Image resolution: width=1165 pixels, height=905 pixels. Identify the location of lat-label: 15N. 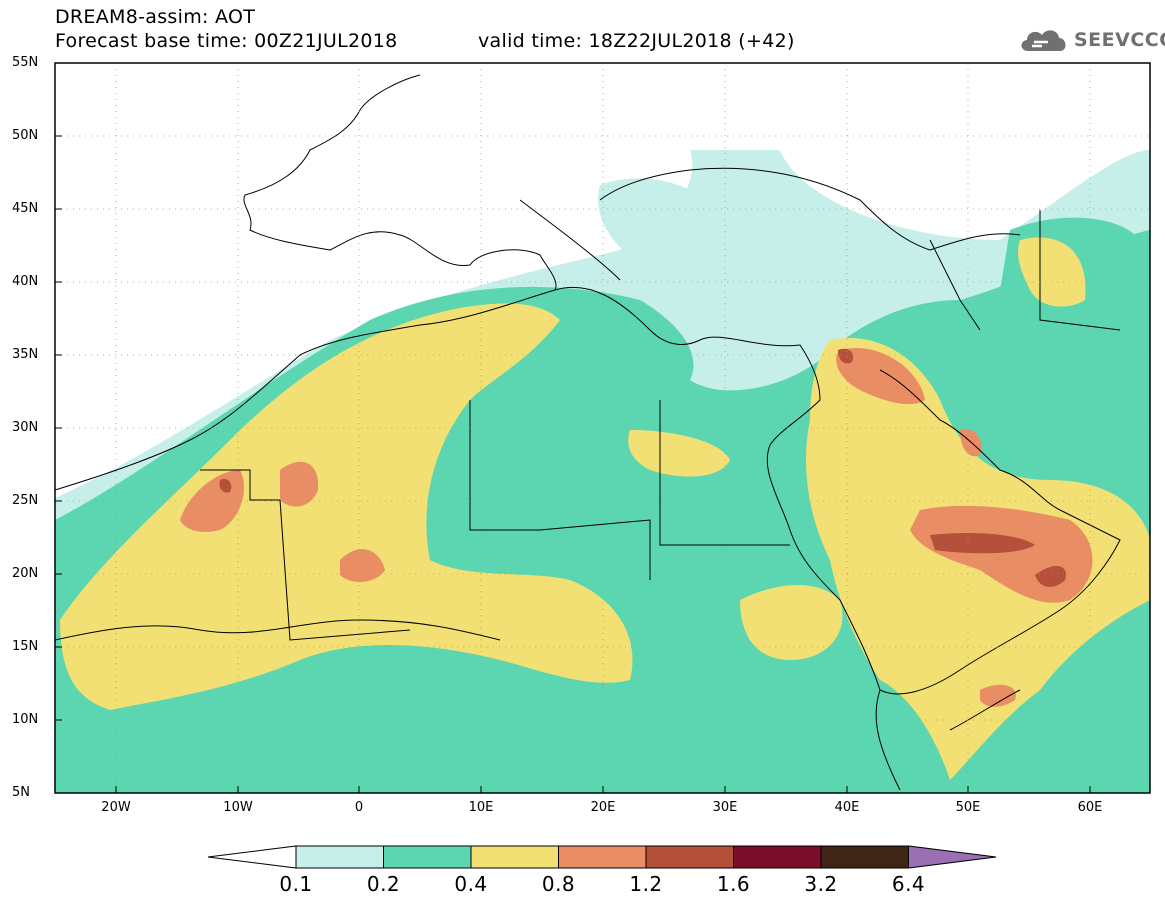
(25, 646).